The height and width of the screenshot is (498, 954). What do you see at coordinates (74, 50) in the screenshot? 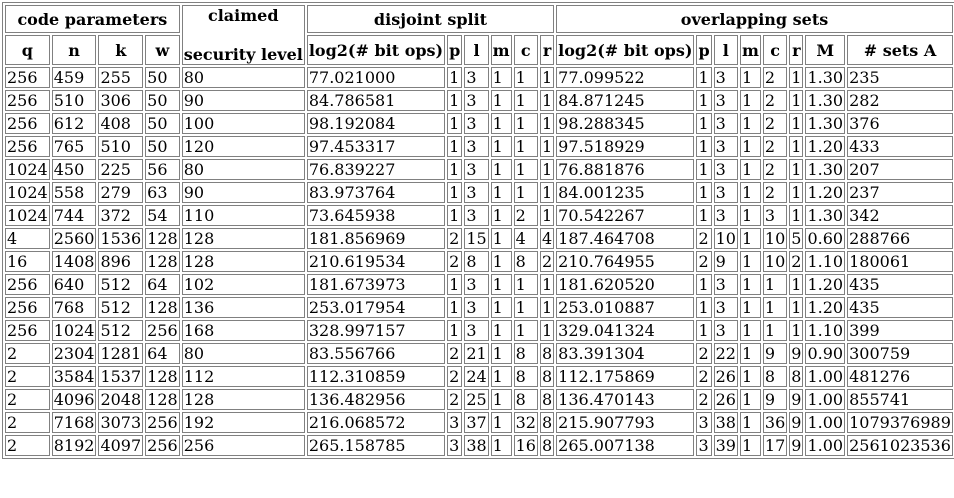
I see `col-header-n: n` at bounding box center [74, 50].